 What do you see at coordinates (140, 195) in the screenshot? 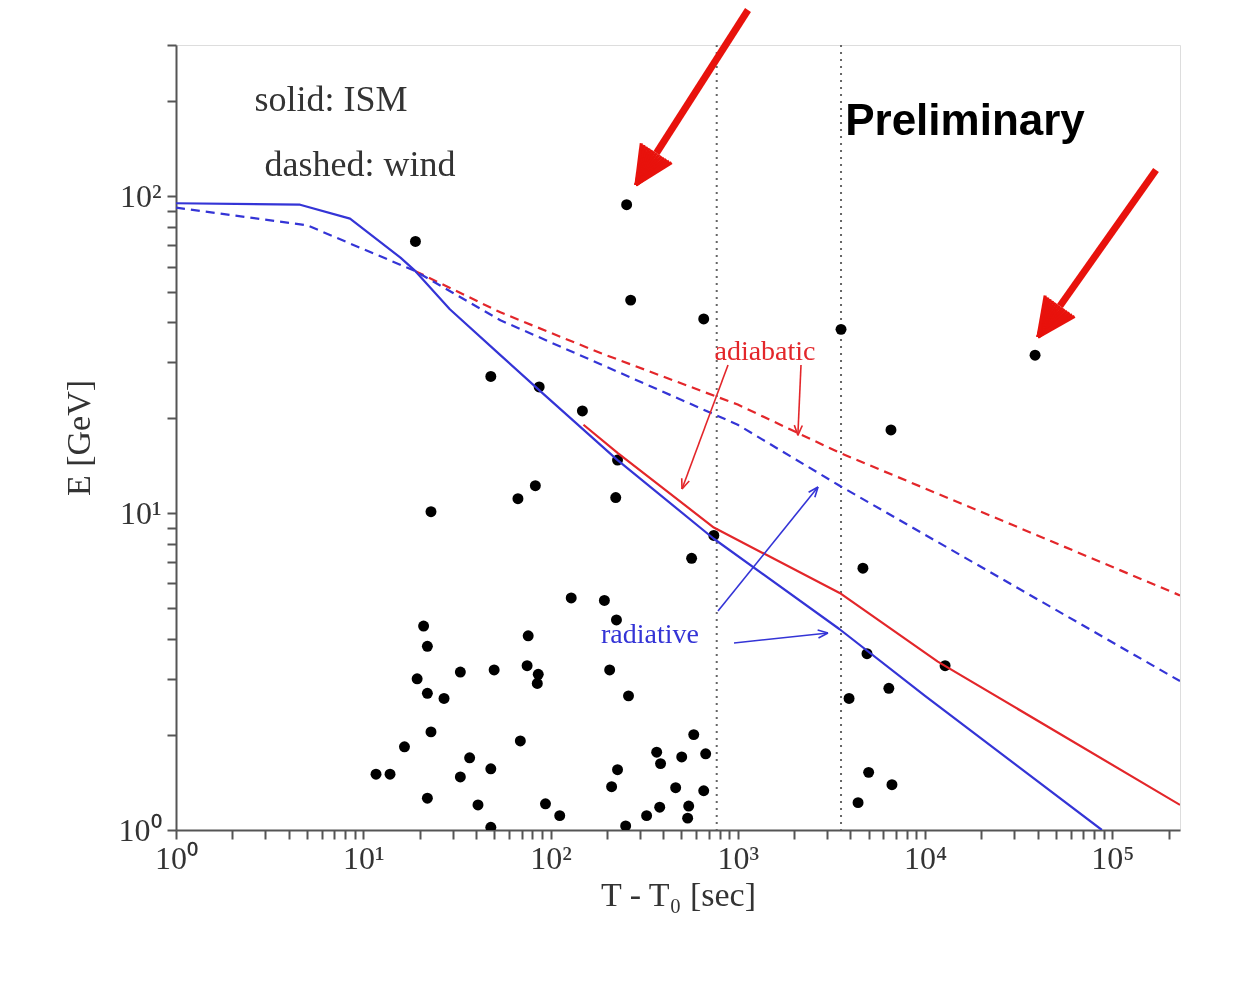
I see `y-tick-label: 10²` at bounding box center [140, 195].